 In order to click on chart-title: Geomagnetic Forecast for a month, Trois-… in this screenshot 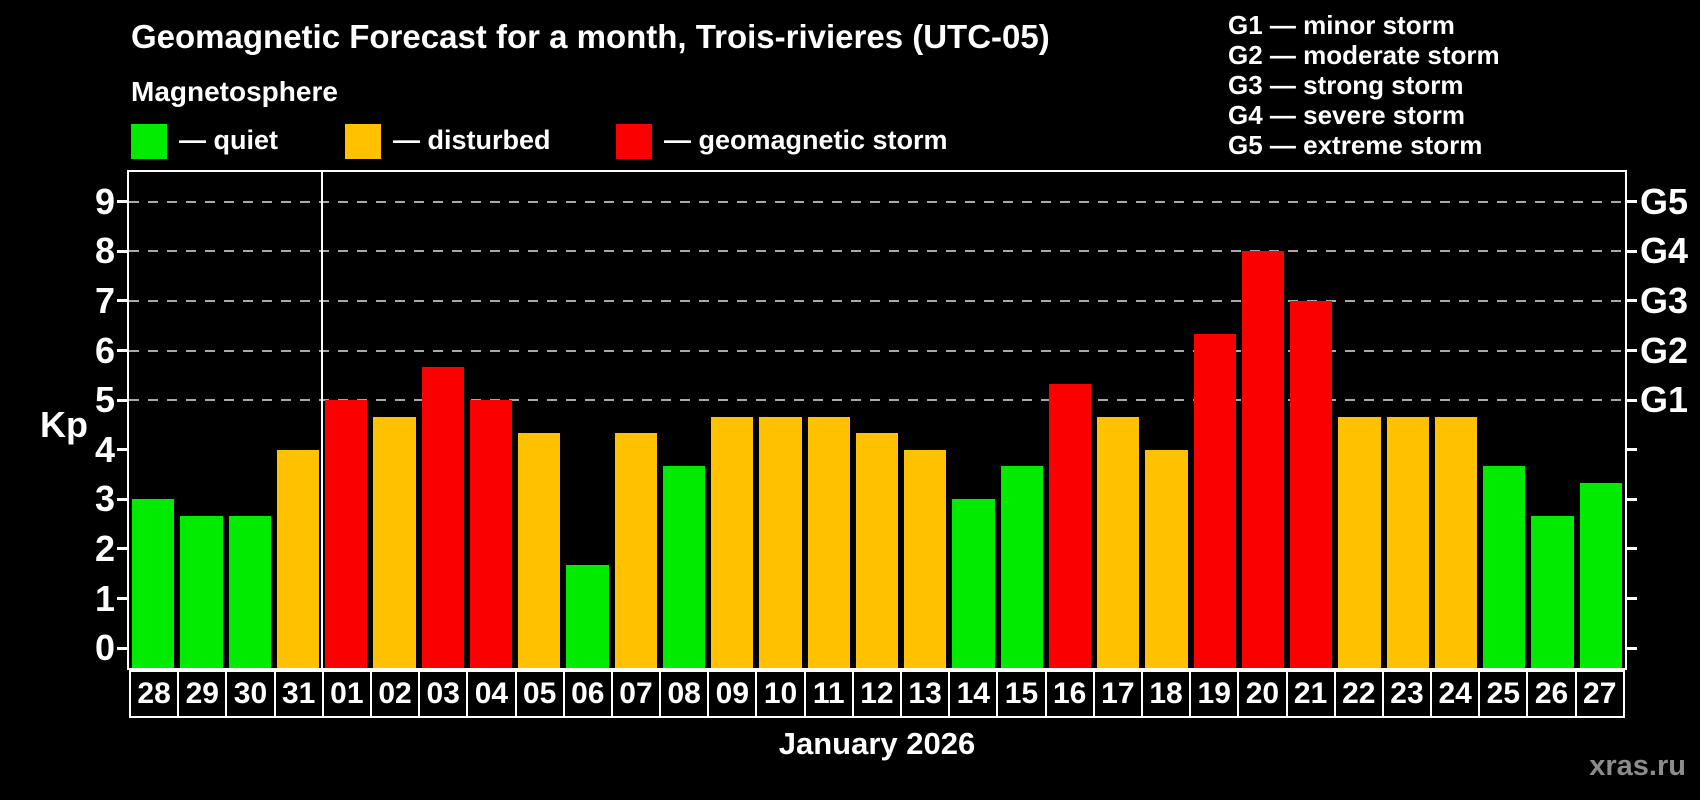, I will do `click(590, 36)`.